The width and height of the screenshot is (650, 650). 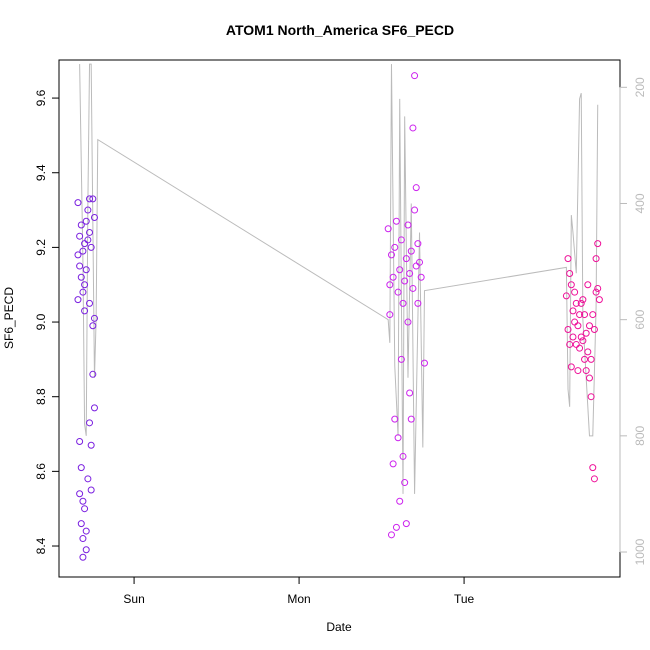 What do you see at coordinates (339, 627) in the screenshot?
I see `x-axis-label: Date` at bounding box center [339, 627].